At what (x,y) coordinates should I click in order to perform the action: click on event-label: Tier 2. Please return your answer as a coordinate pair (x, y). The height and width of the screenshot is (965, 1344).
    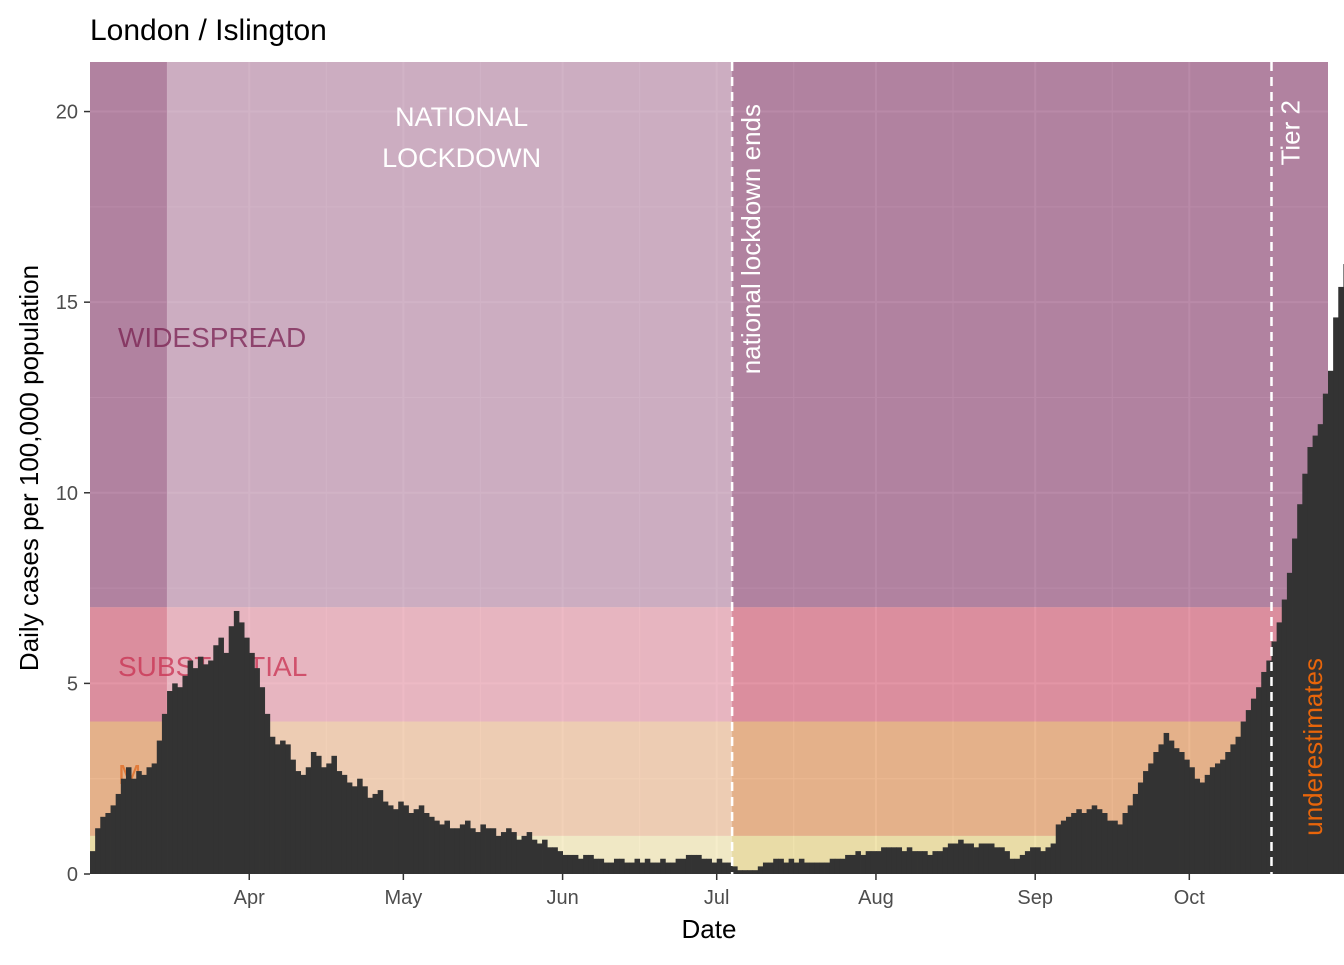
    Looking at the image, I should click on (1290, 133).